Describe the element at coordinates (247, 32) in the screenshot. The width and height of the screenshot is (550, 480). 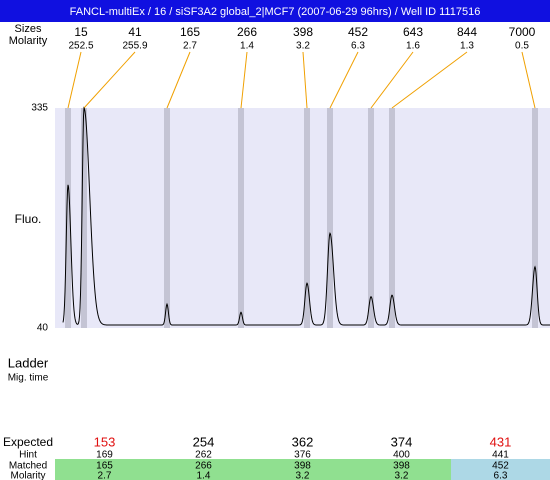
I see `peak-size: 266` at that location.